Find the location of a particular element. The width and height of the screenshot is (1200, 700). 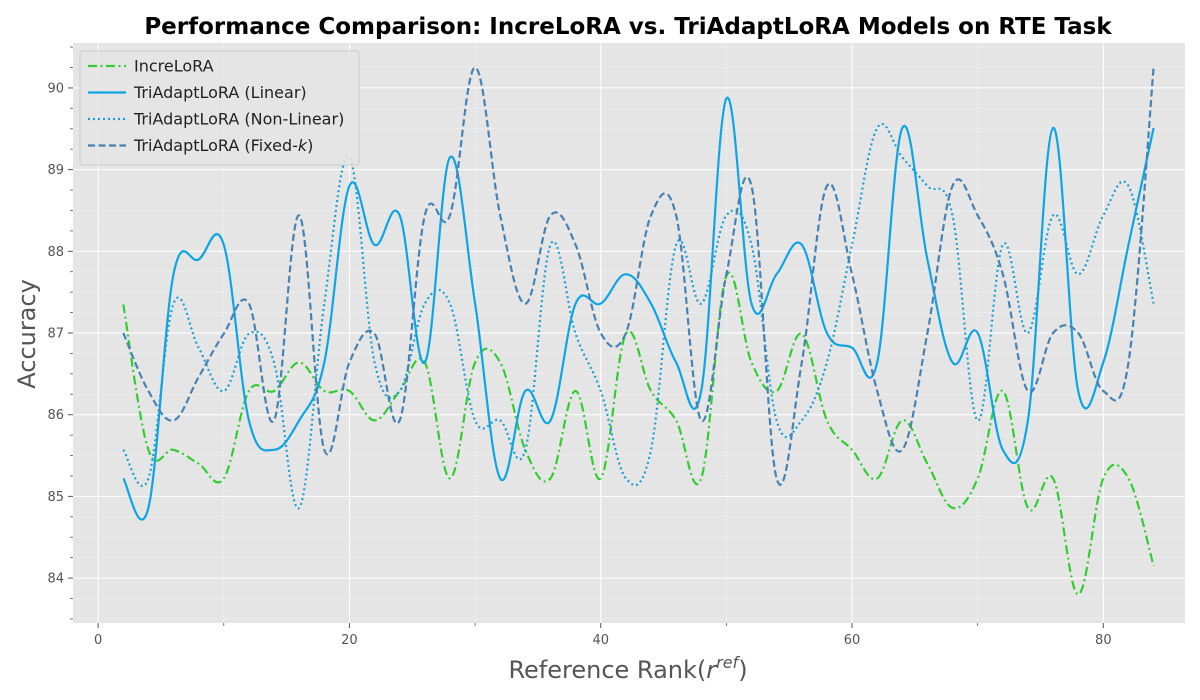

legend-label-0: IncreLoRA is located at coordinates (174, 66).